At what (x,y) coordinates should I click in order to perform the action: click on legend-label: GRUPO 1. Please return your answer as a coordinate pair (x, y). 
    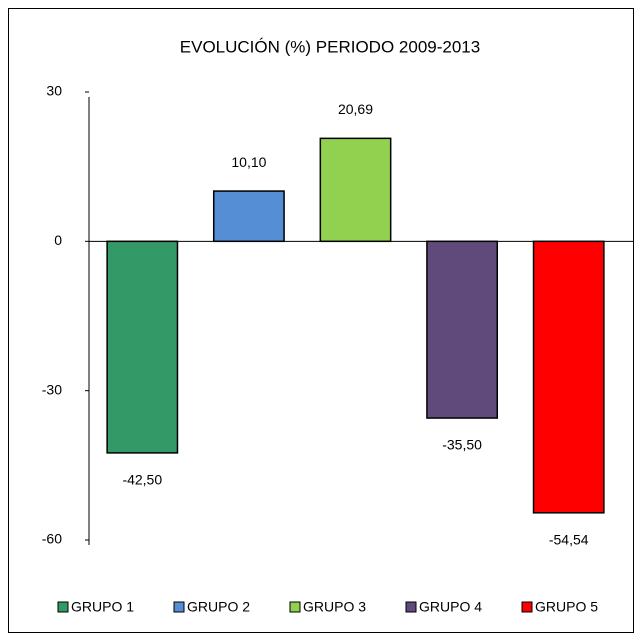
    Looking at the image, I should click on (102, 607).